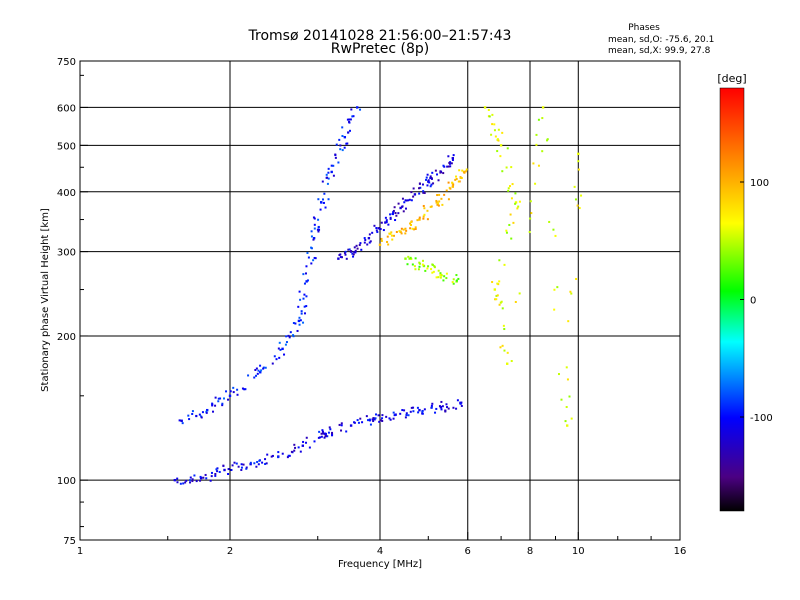  I want to click on colorbar-ticks: 100 0 -100, so click(756, 301).